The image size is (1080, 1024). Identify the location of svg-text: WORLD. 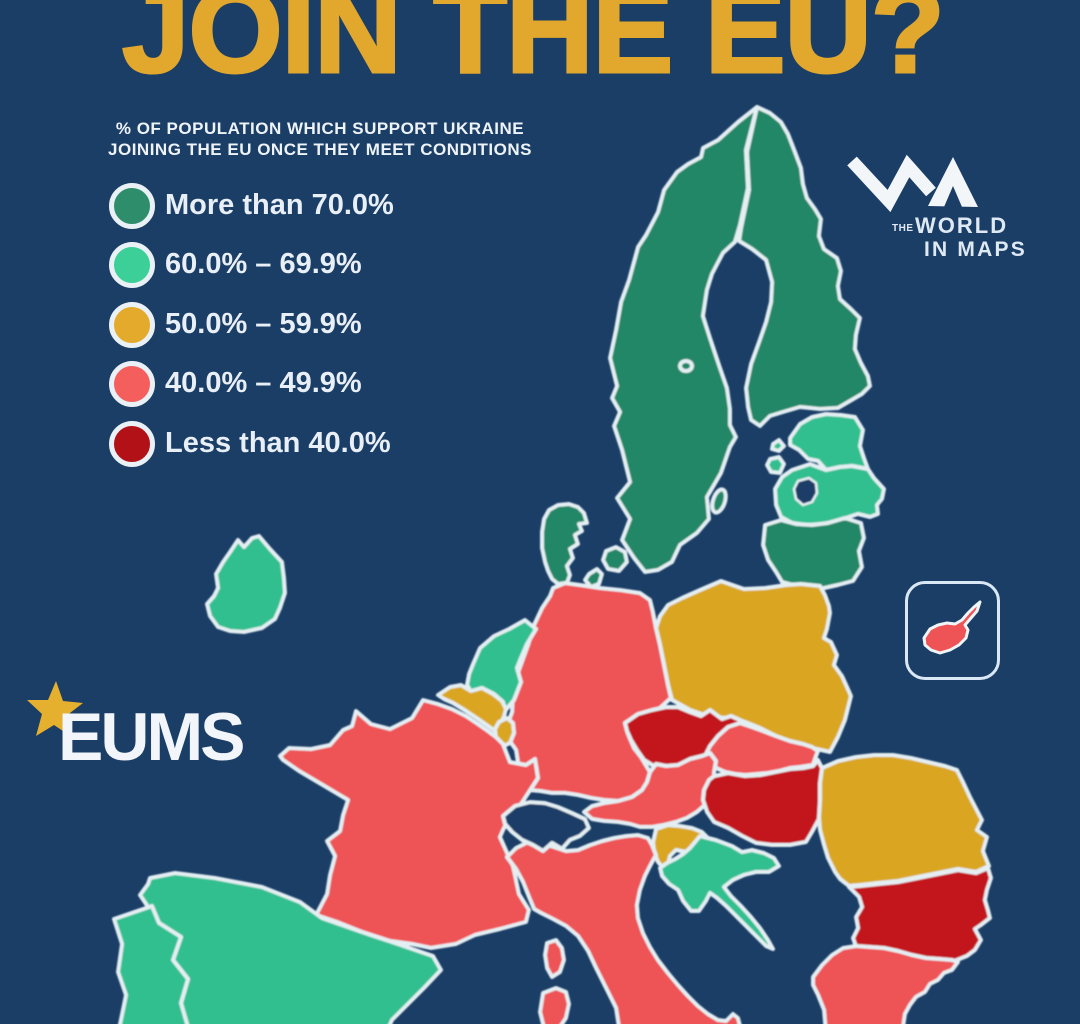
(961, 225).